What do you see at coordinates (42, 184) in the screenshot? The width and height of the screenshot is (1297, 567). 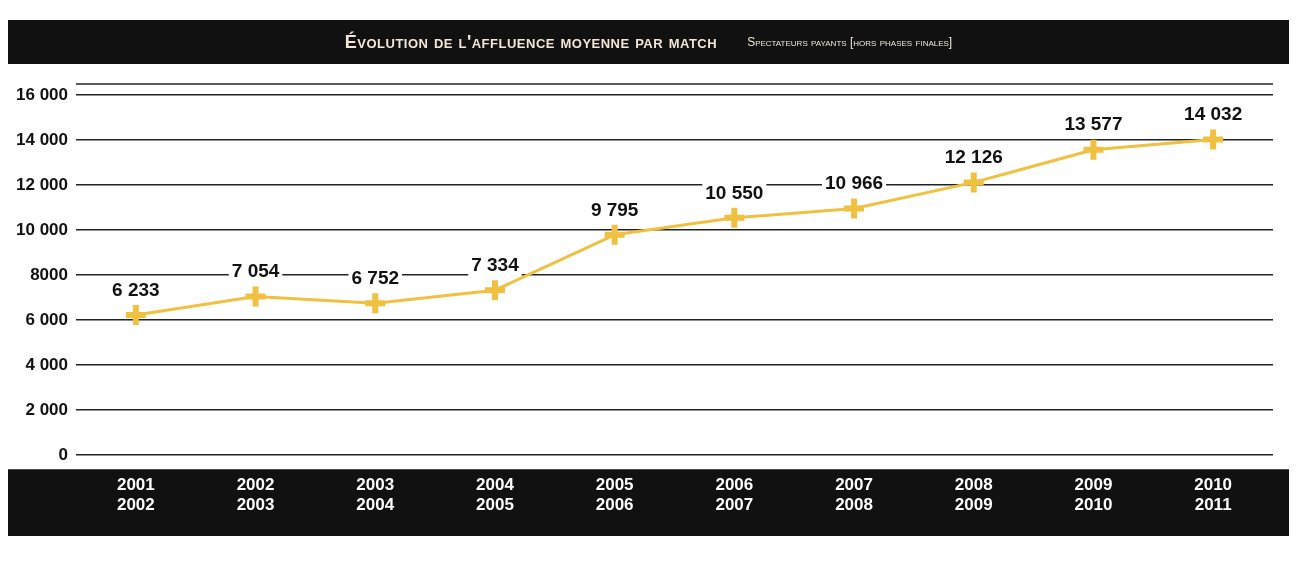 I see `y-tick-label: 12 000` at bounding box center [42, 184].